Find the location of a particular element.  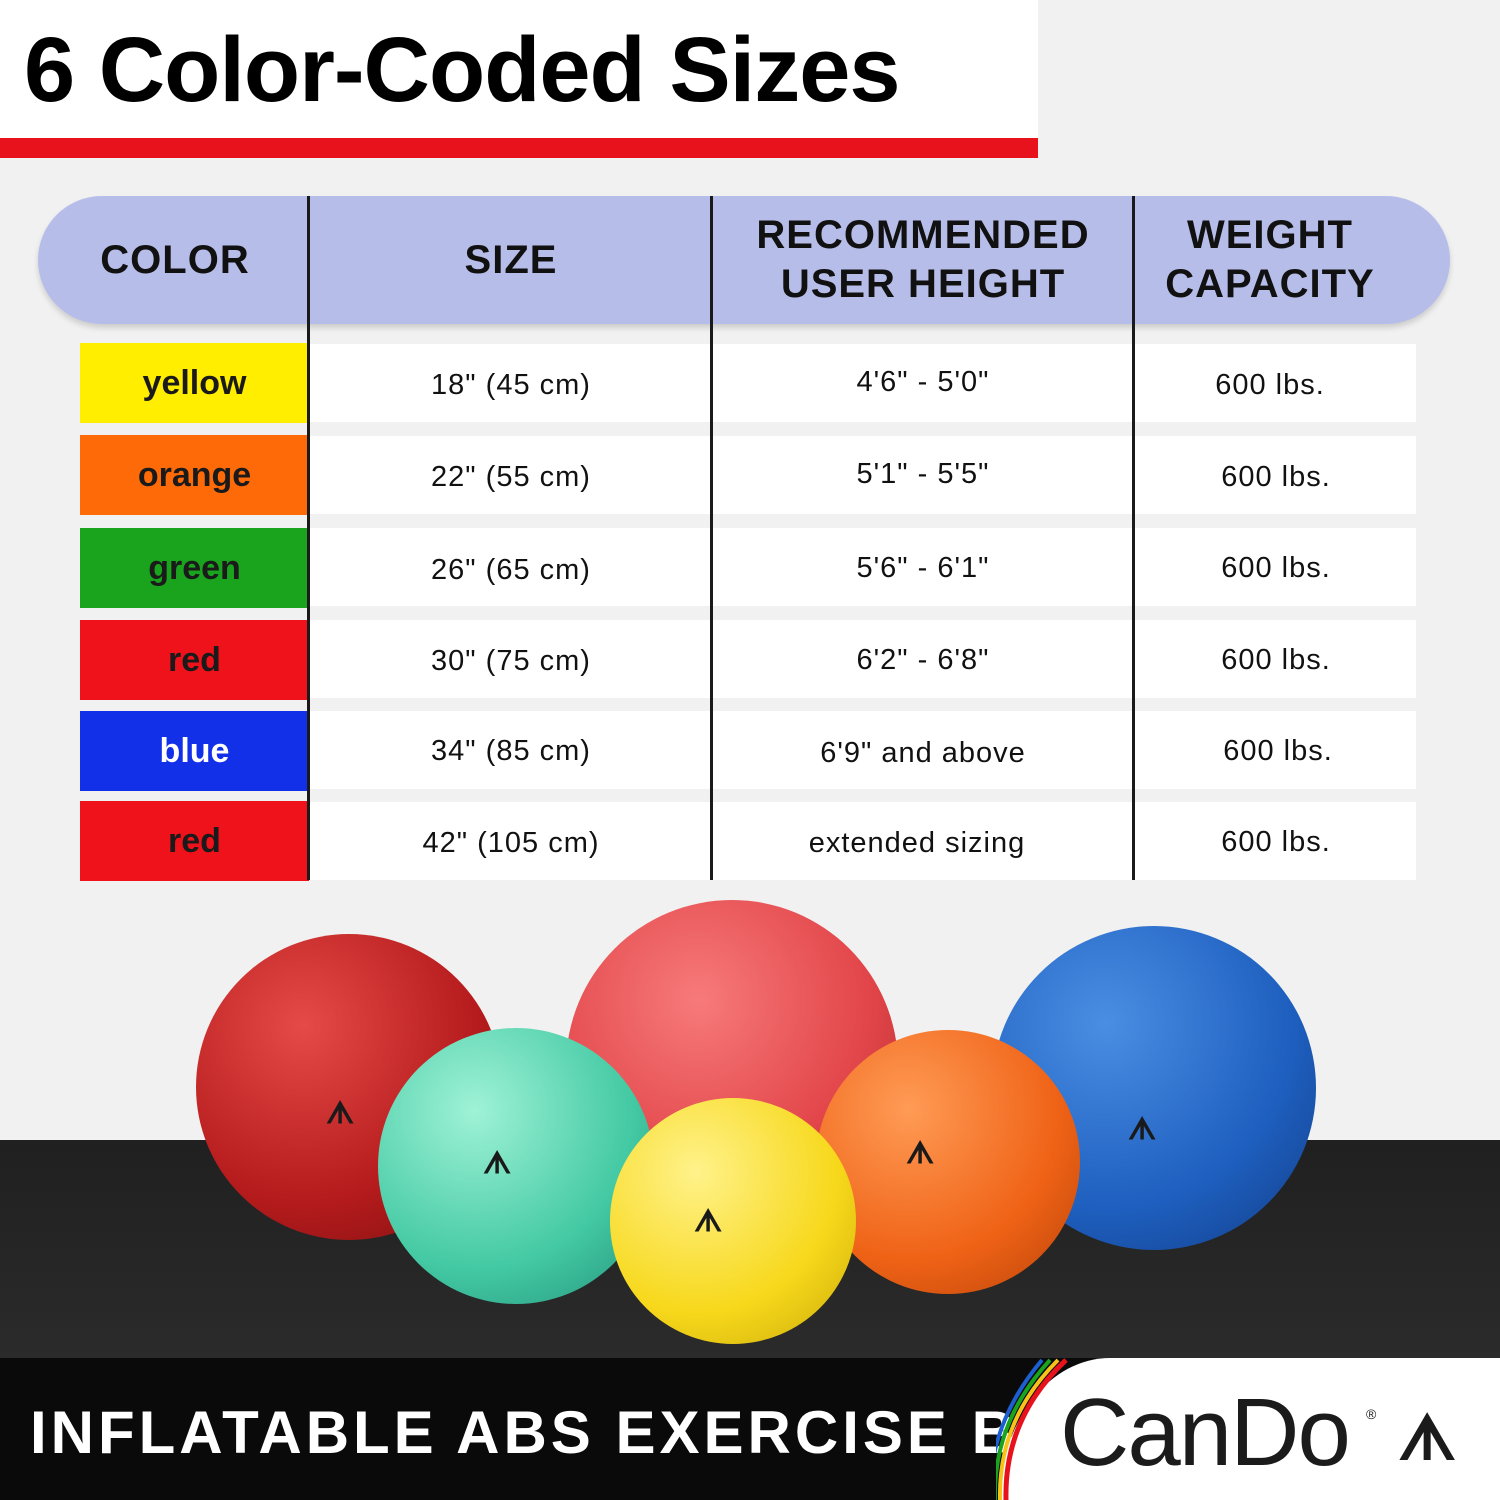

color-swatch-orange: orange is located at coordinates (194, 475).